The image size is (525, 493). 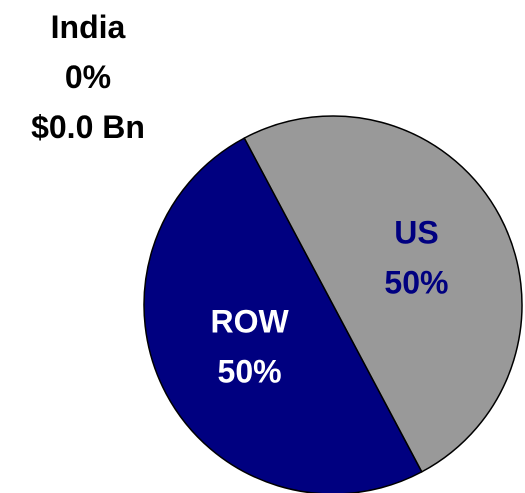 What do you see at coordinates (249, 322) in the screenshot?
I see `category-label: ROW` at bounding box center [249, 322].